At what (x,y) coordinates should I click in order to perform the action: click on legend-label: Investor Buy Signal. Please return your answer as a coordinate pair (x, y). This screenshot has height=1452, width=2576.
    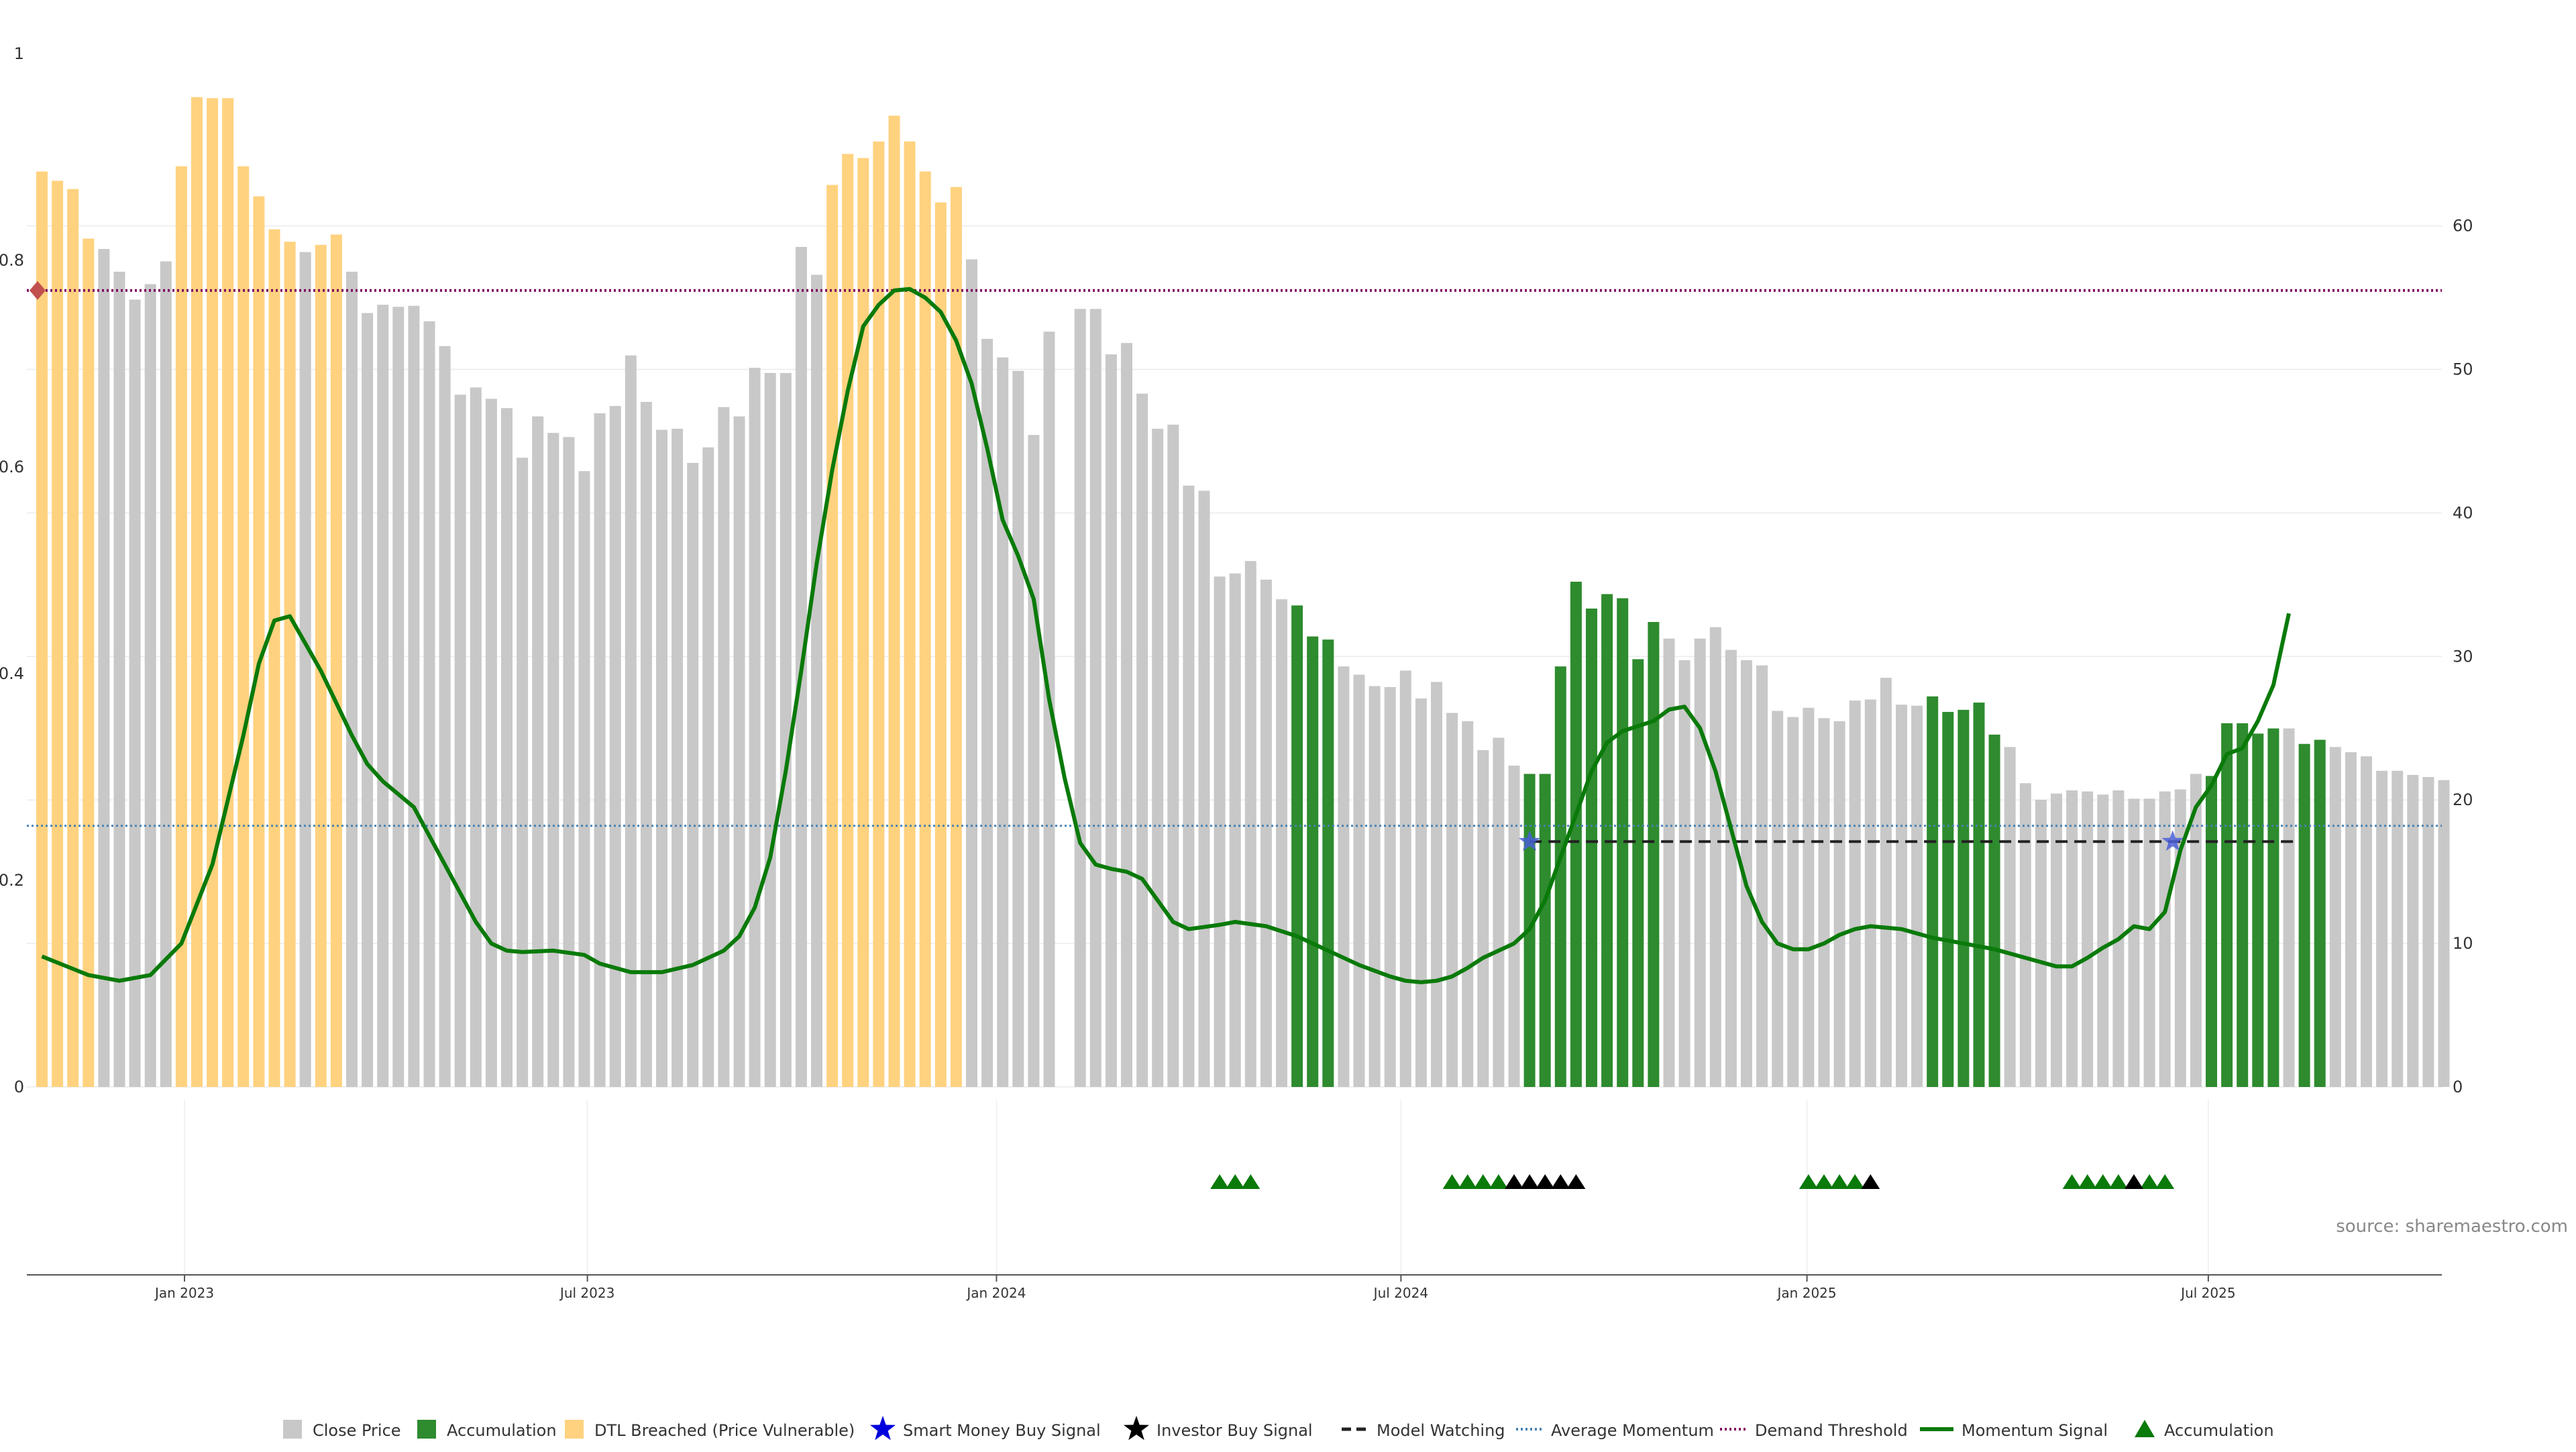
    Looking at the image, I should click on (1235, 1431).